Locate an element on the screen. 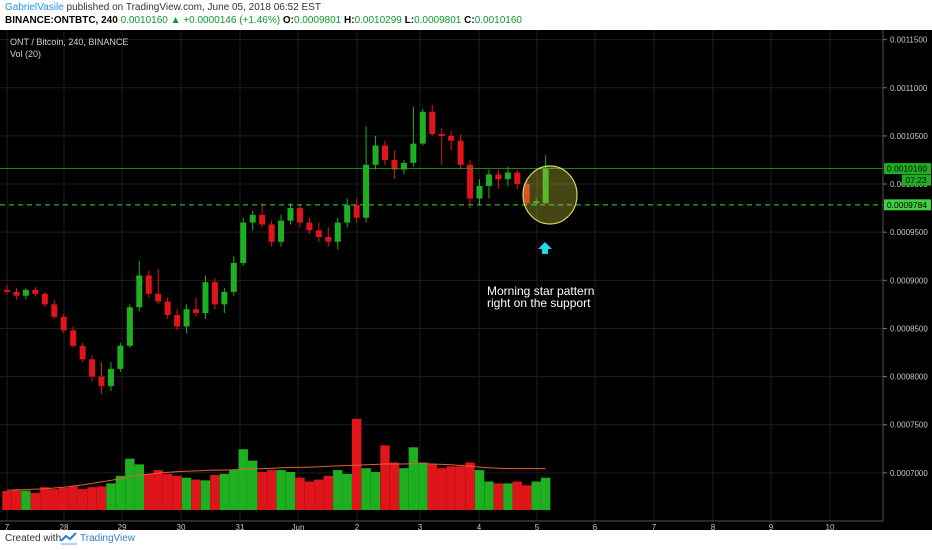  time-tick-label: 31 is located at coordinates (240, 526).